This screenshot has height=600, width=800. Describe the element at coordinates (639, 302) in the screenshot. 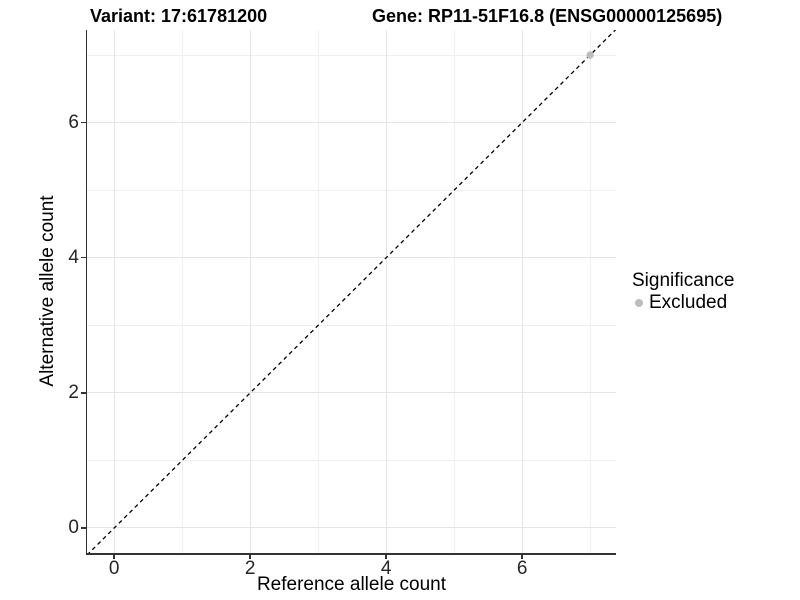

I see `legend-marker-excluded-icon` at that location.